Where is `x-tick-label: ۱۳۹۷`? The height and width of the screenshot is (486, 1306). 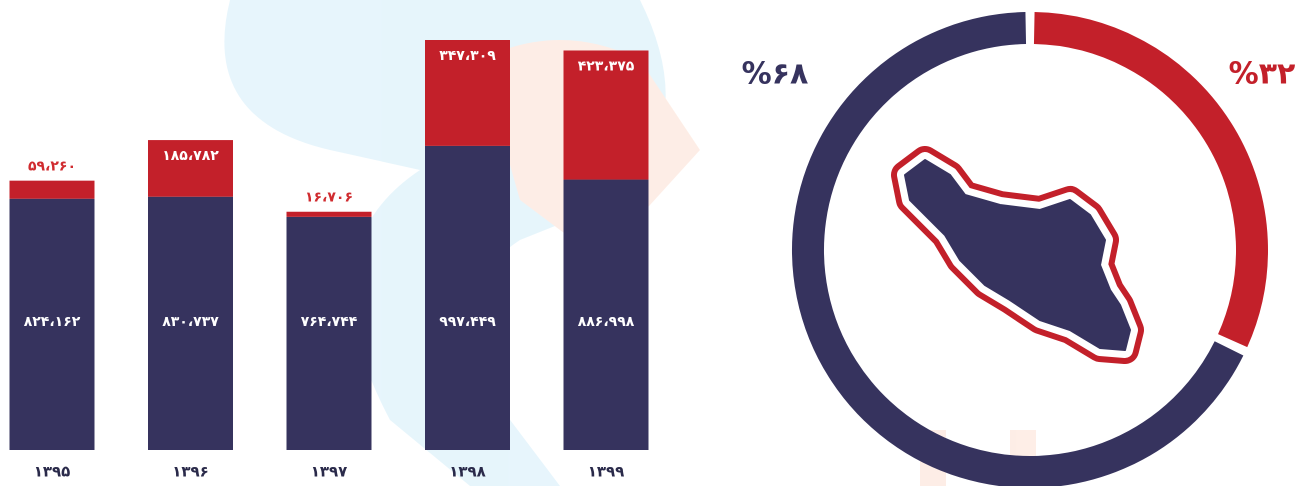
x-tick-label: ۱۳۹۷ is located at coordinates (329, 472).